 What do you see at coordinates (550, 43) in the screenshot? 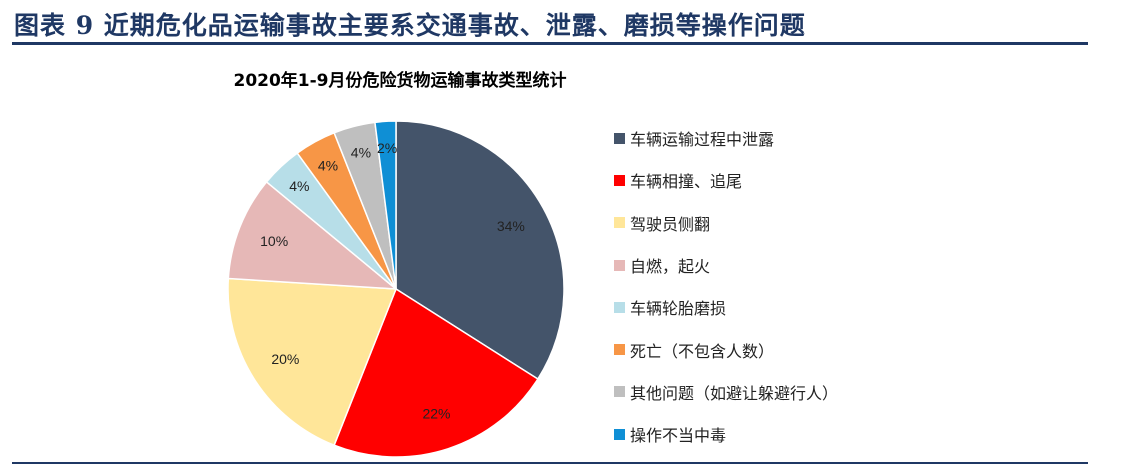
I see `title-rule` at bounding box center [550, 43].